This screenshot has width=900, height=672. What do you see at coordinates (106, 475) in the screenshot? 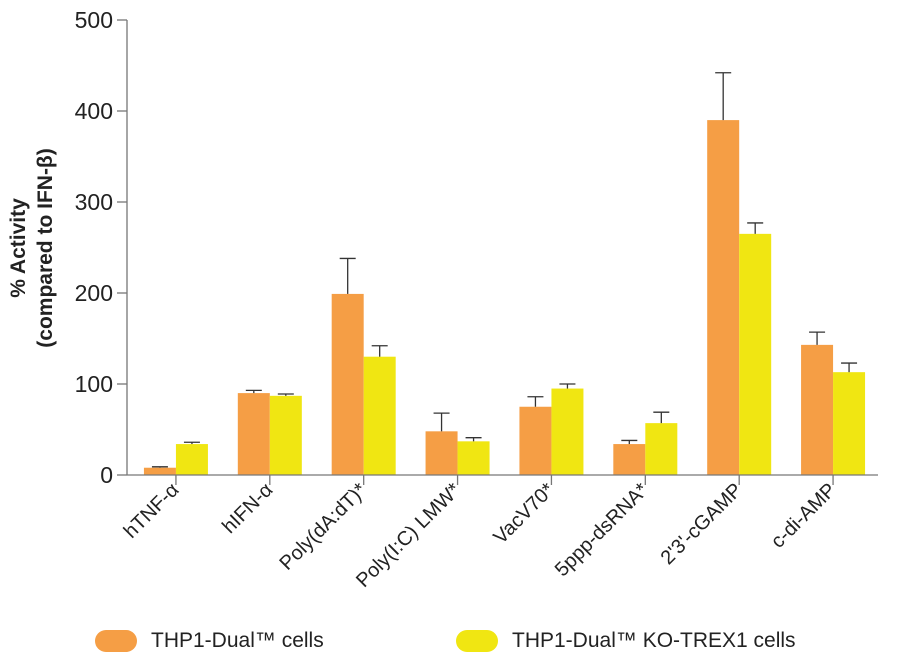
I see `y-tick-label: 0` at bounding box center [106, 475].